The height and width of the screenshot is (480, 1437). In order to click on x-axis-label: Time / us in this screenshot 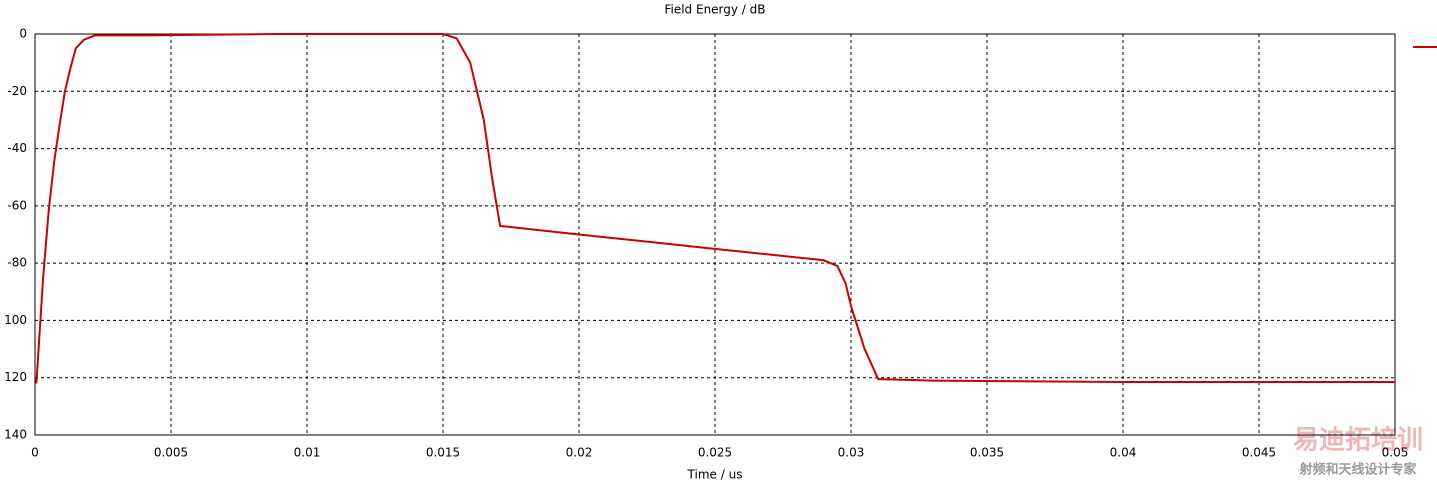, I will do `click(715, 474)`.